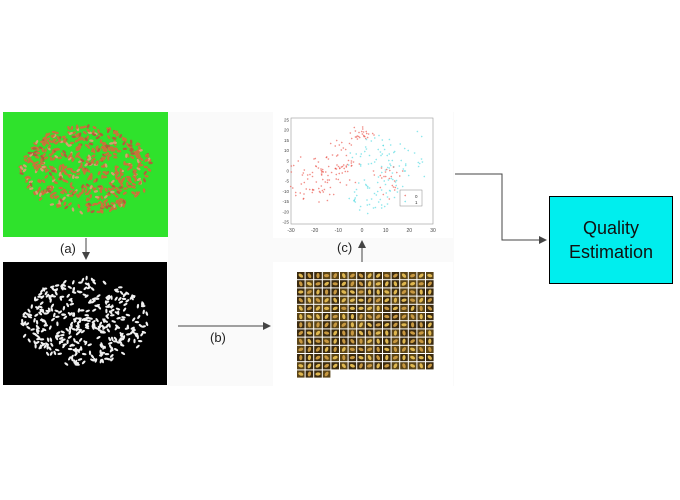 The width and height of the screenshot is (680, 500). I want to click on scatter-legend-label: 0, so click(416, 196).